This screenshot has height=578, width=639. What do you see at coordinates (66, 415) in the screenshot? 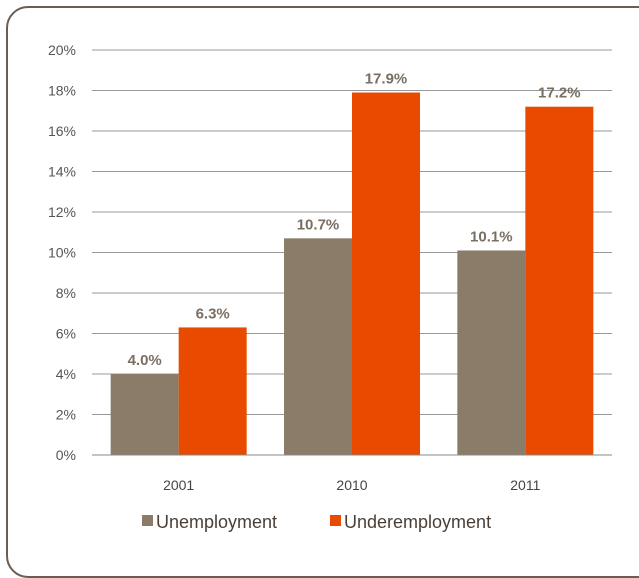
I see `y-tick-label: 2%` at bounding box center [66, 415].